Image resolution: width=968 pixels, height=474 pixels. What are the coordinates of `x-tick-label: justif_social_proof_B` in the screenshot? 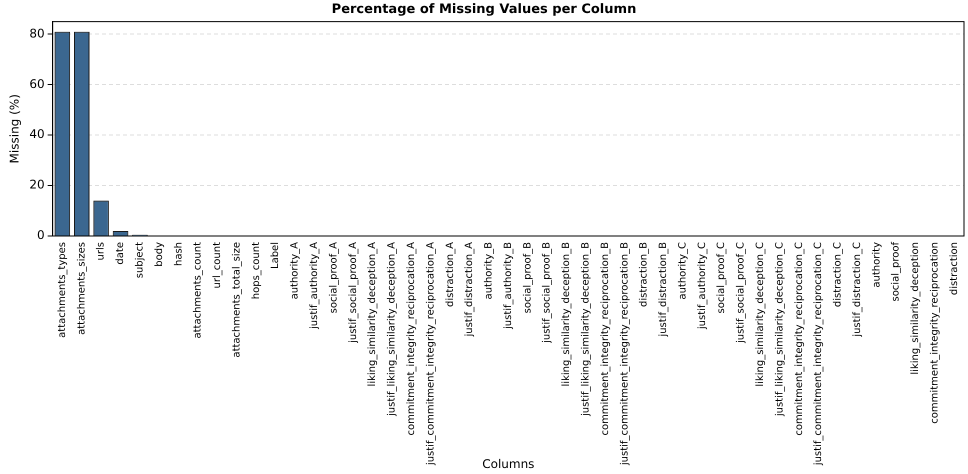 It's located at (547, 293).